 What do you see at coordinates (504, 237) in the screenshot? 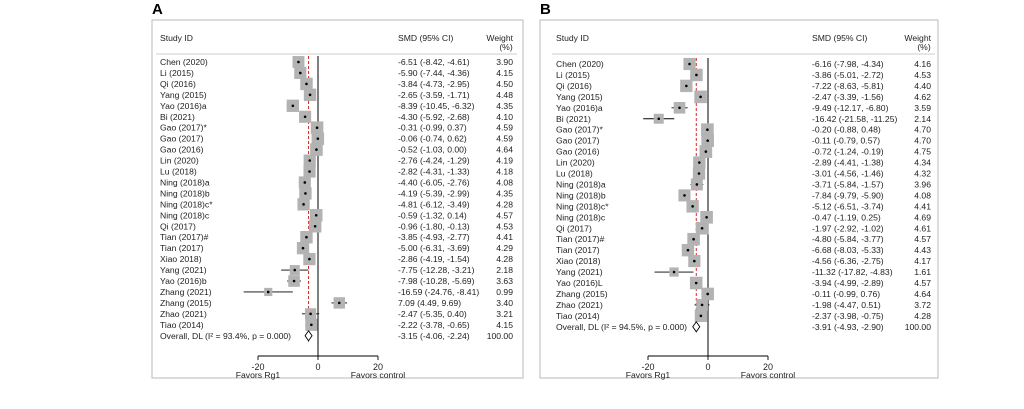
I see `study-weight: 4.41` at bounding box center [504, 237].